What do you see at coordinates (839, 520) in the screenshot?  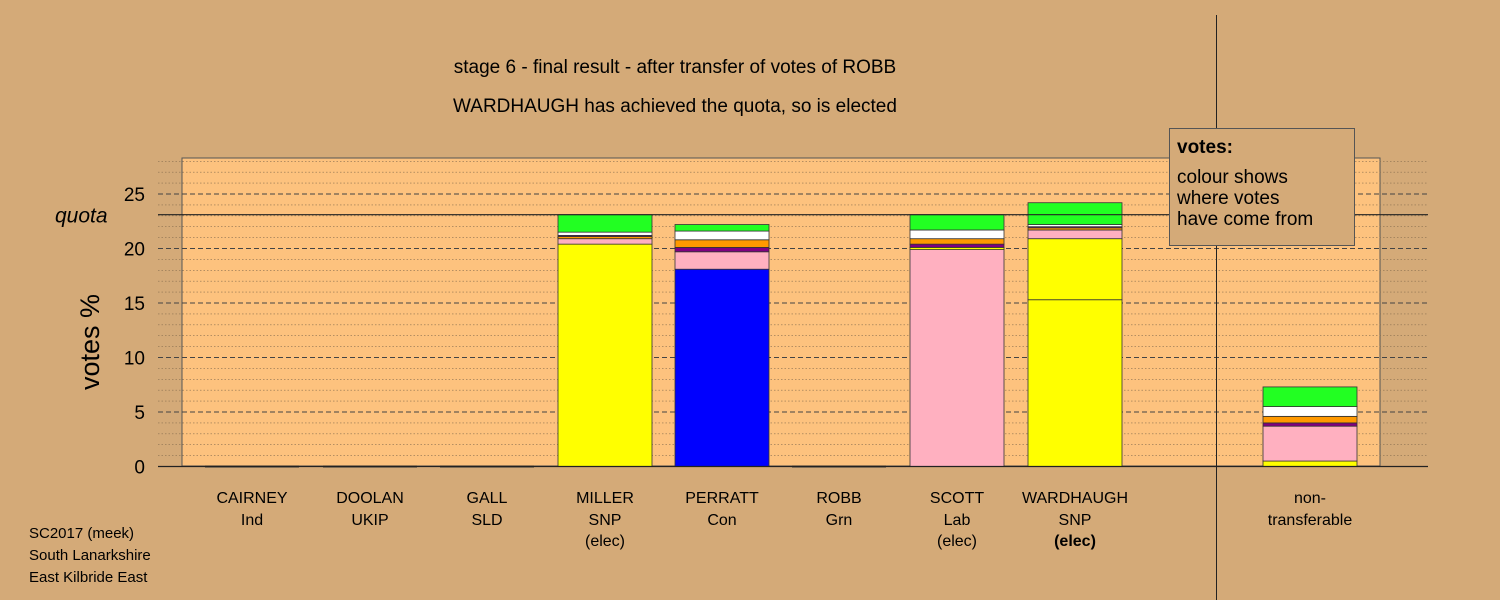 I see `candidate-party: Grn` at bounding box center [839, 520].